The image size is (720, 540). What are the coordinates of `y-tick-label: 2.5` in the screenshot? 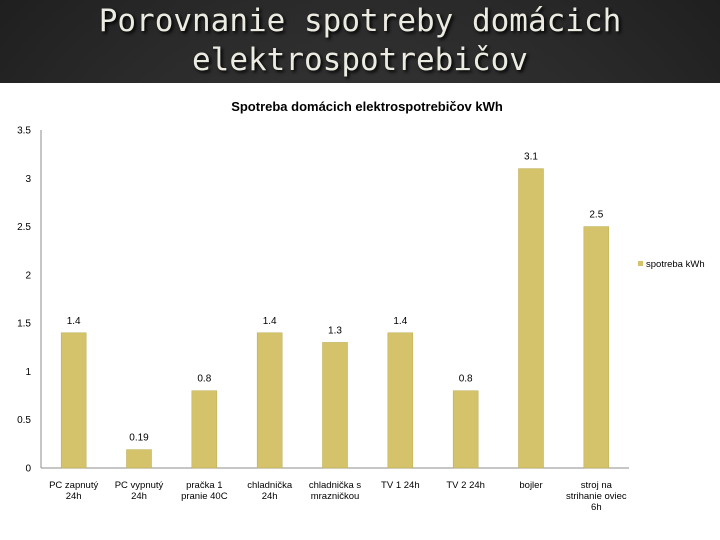 It's located at (24, 227).